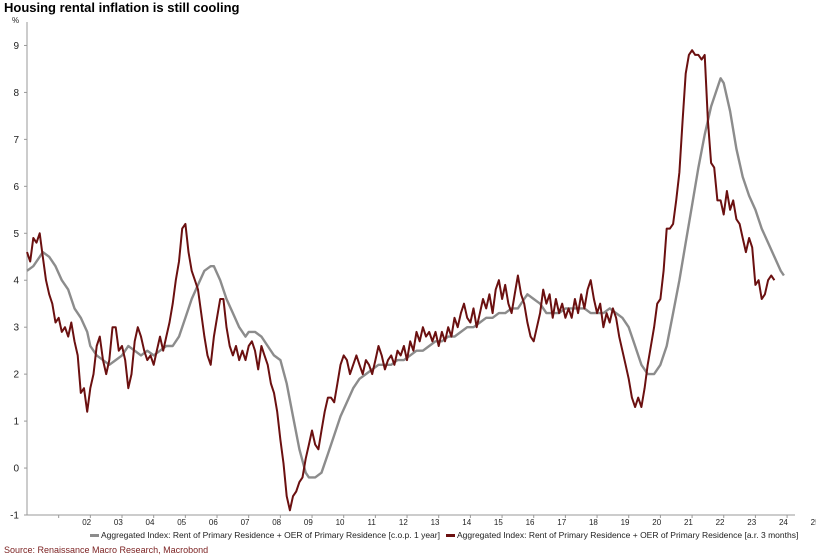  I want to click on x-tick-label: 14, so click(466, 522).